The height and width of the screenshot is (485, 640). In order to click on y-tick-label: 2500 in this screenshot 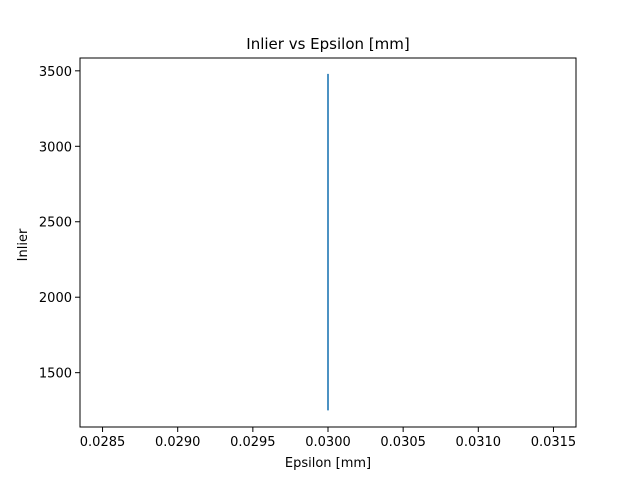, I will do `click(55, 223)`.